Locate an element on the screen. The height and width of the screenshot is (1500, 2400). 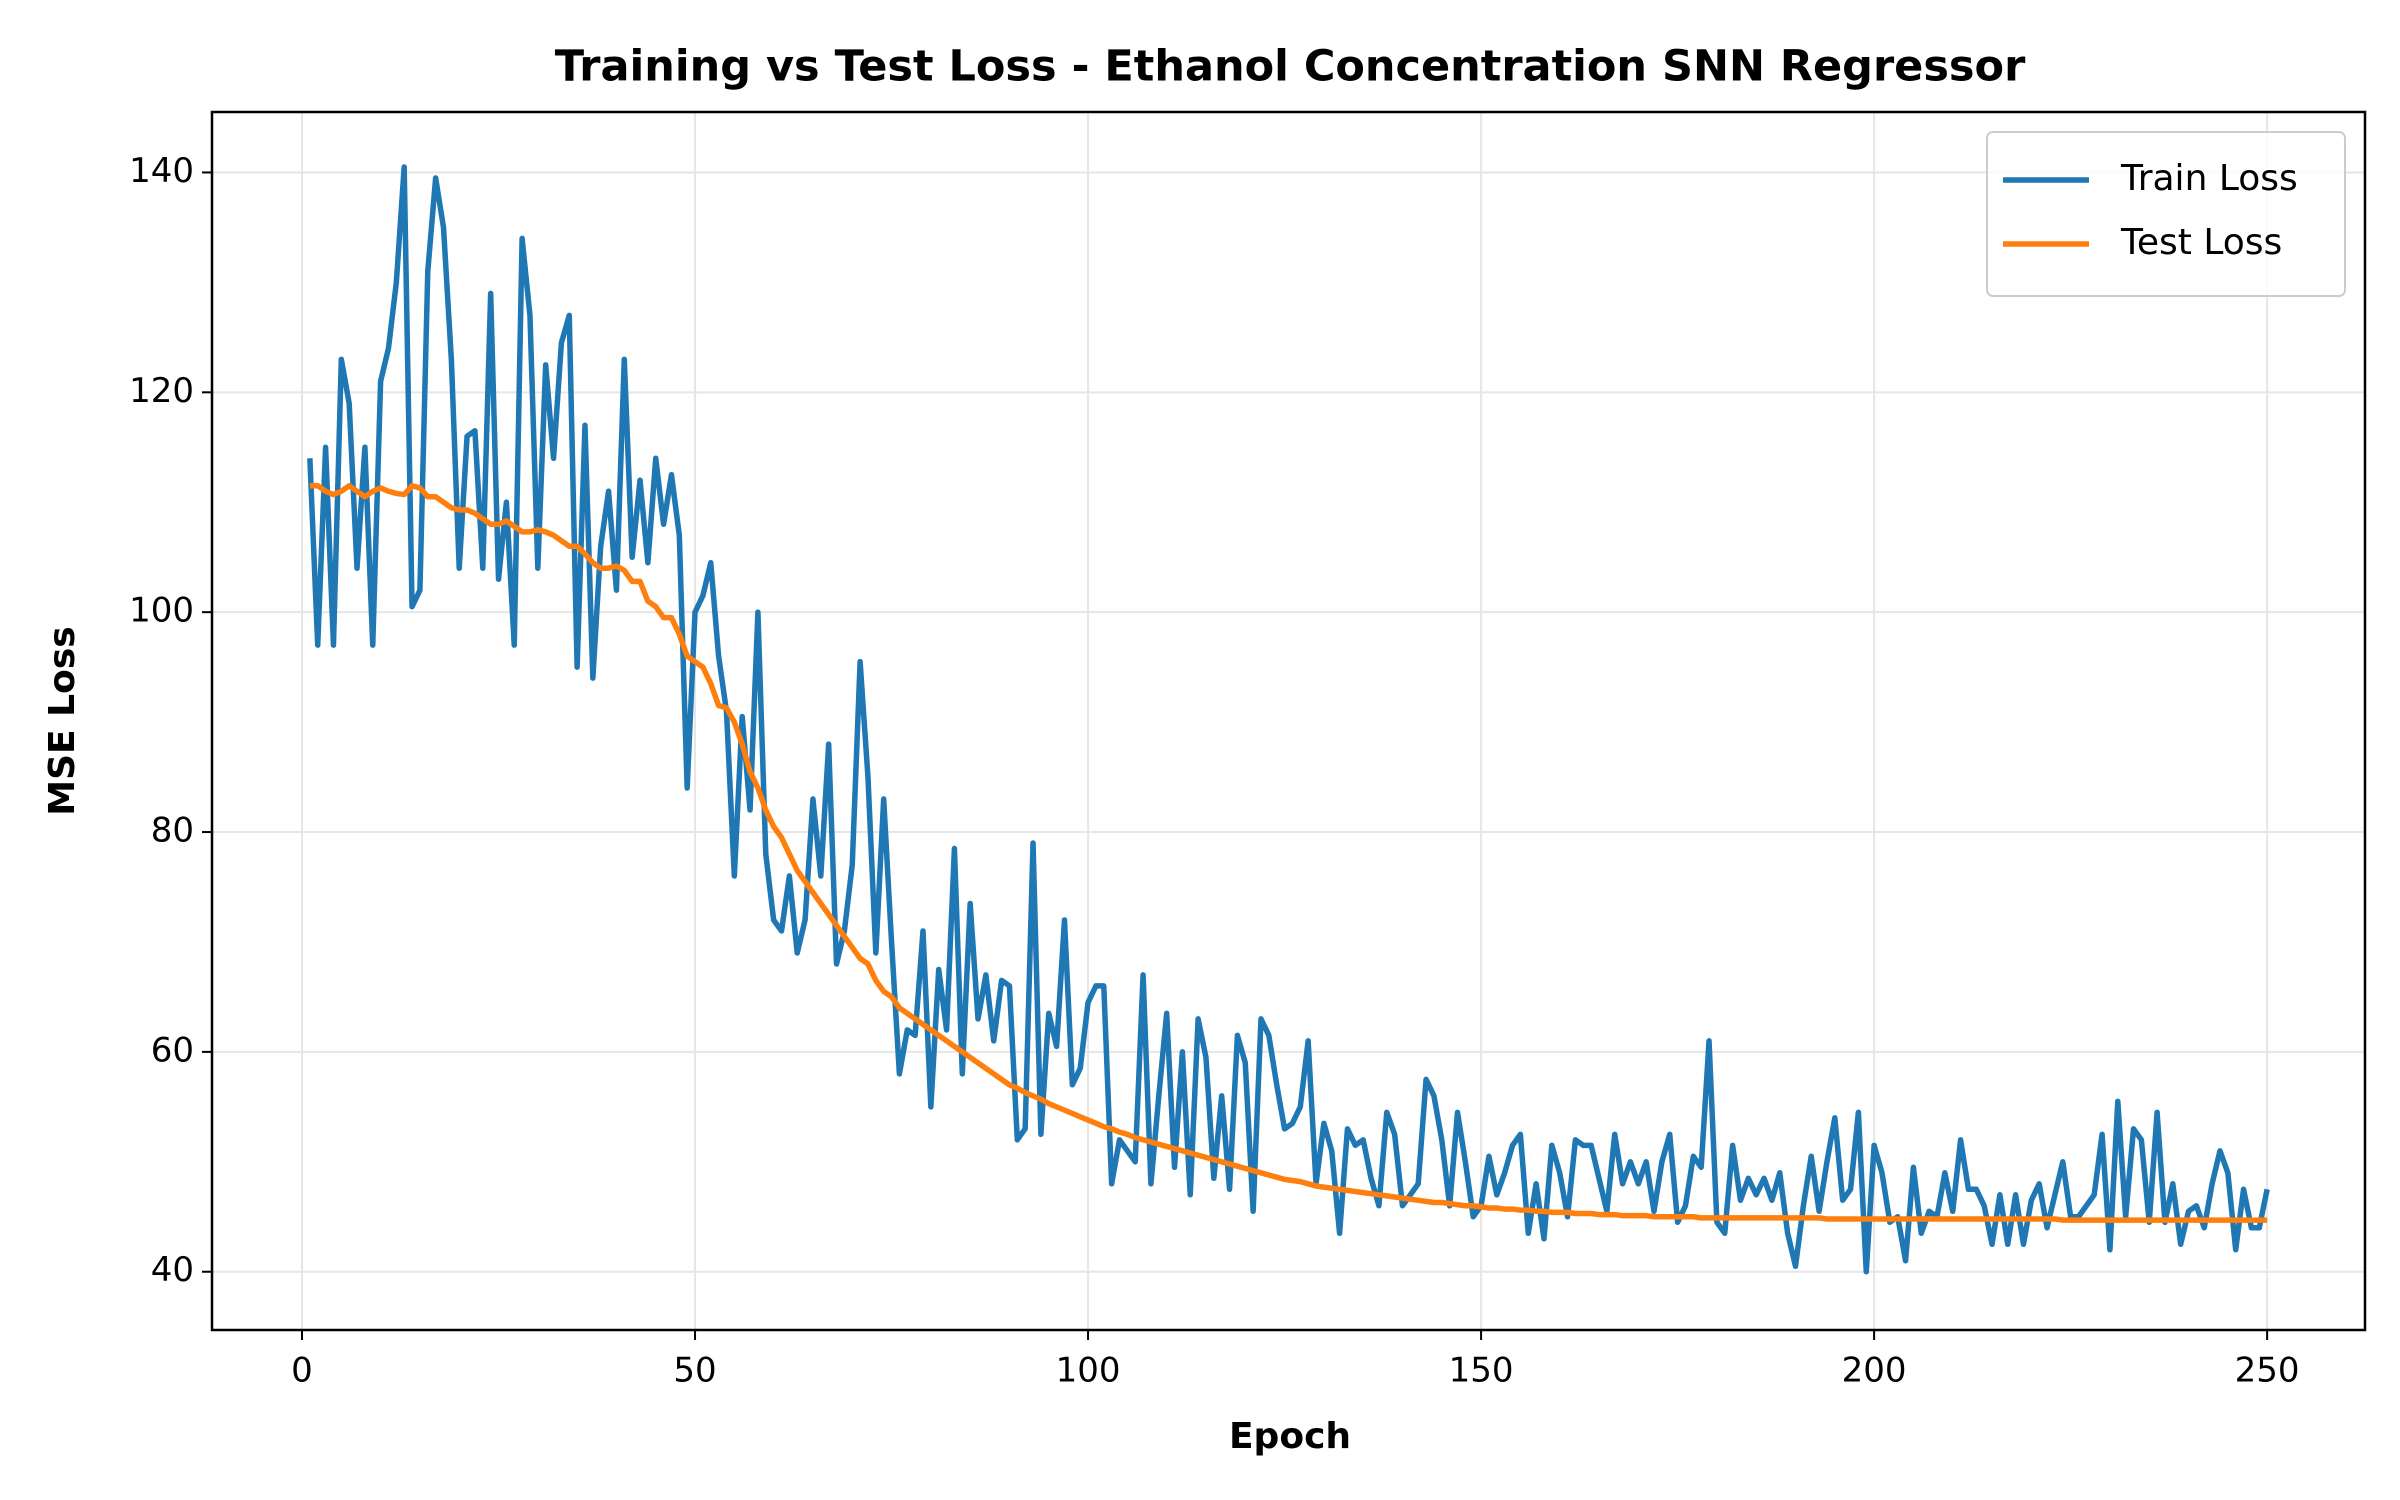
x-tick-label: 150 is located at coordinates (1481, 1371).